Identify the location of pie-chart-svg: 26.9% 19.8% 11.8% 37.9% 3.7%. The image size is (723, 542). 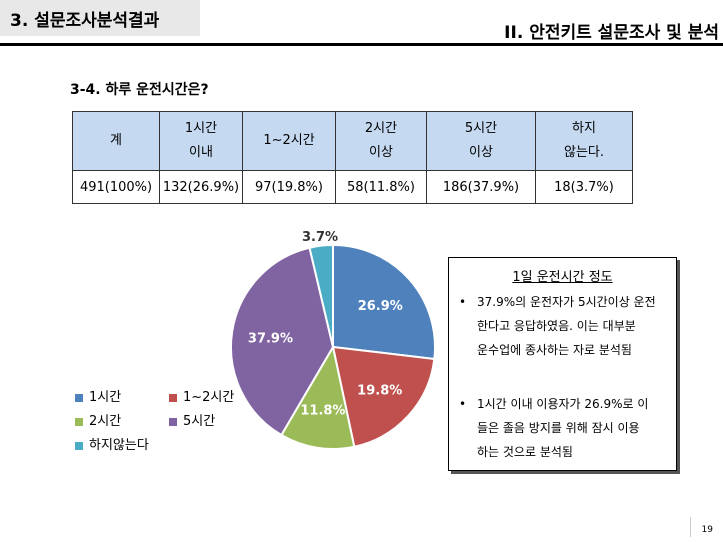
(333, 340).